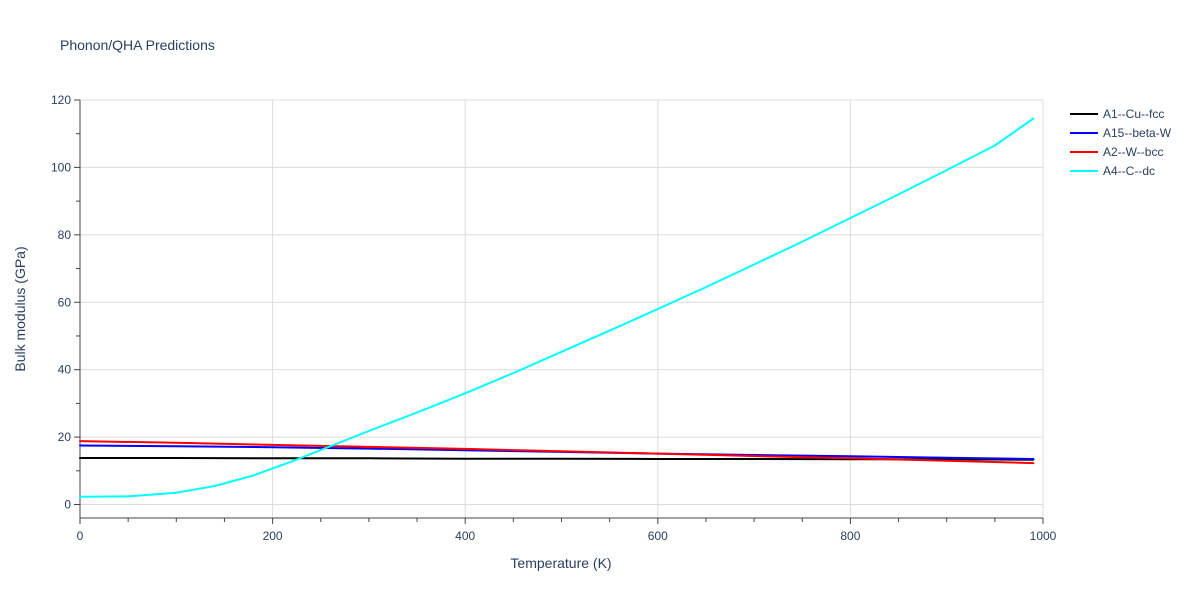 The width and height of the screenshot is (1200, 605). I want to click on y-tick-label: 80, so click(65, 235).